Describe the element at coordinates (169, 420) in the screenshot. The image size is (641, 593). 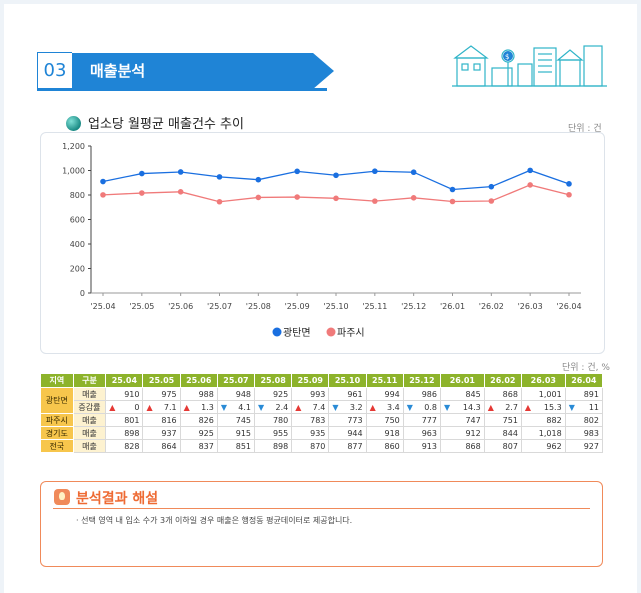
I see `value-text: 816` at that location.